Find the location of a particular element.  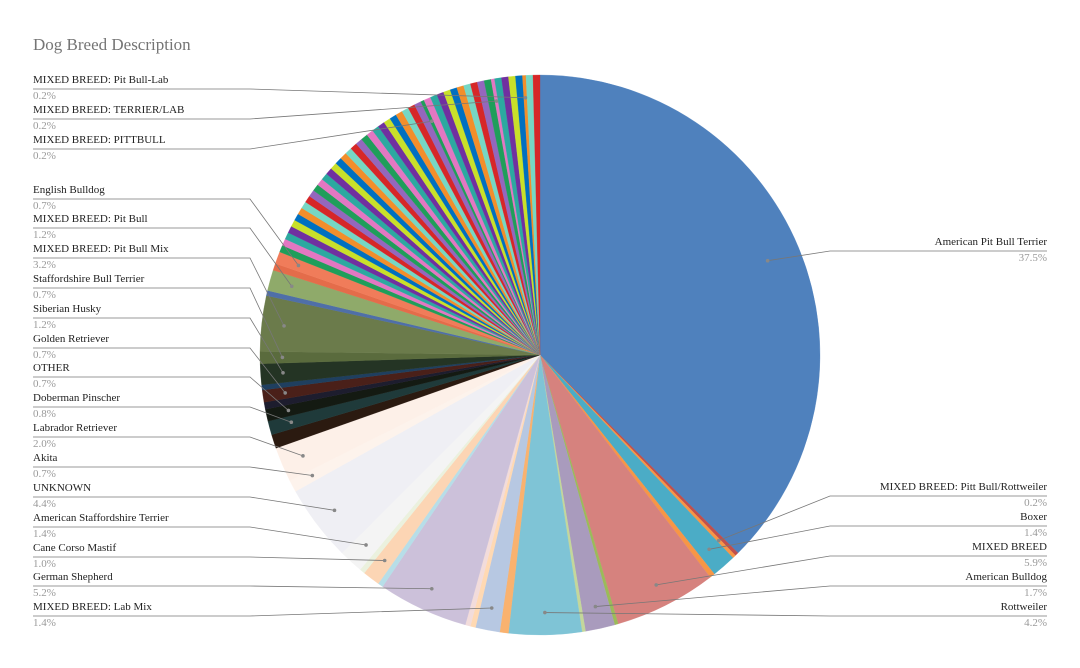

slice-label: Akita is located at coordinates (45, 458).